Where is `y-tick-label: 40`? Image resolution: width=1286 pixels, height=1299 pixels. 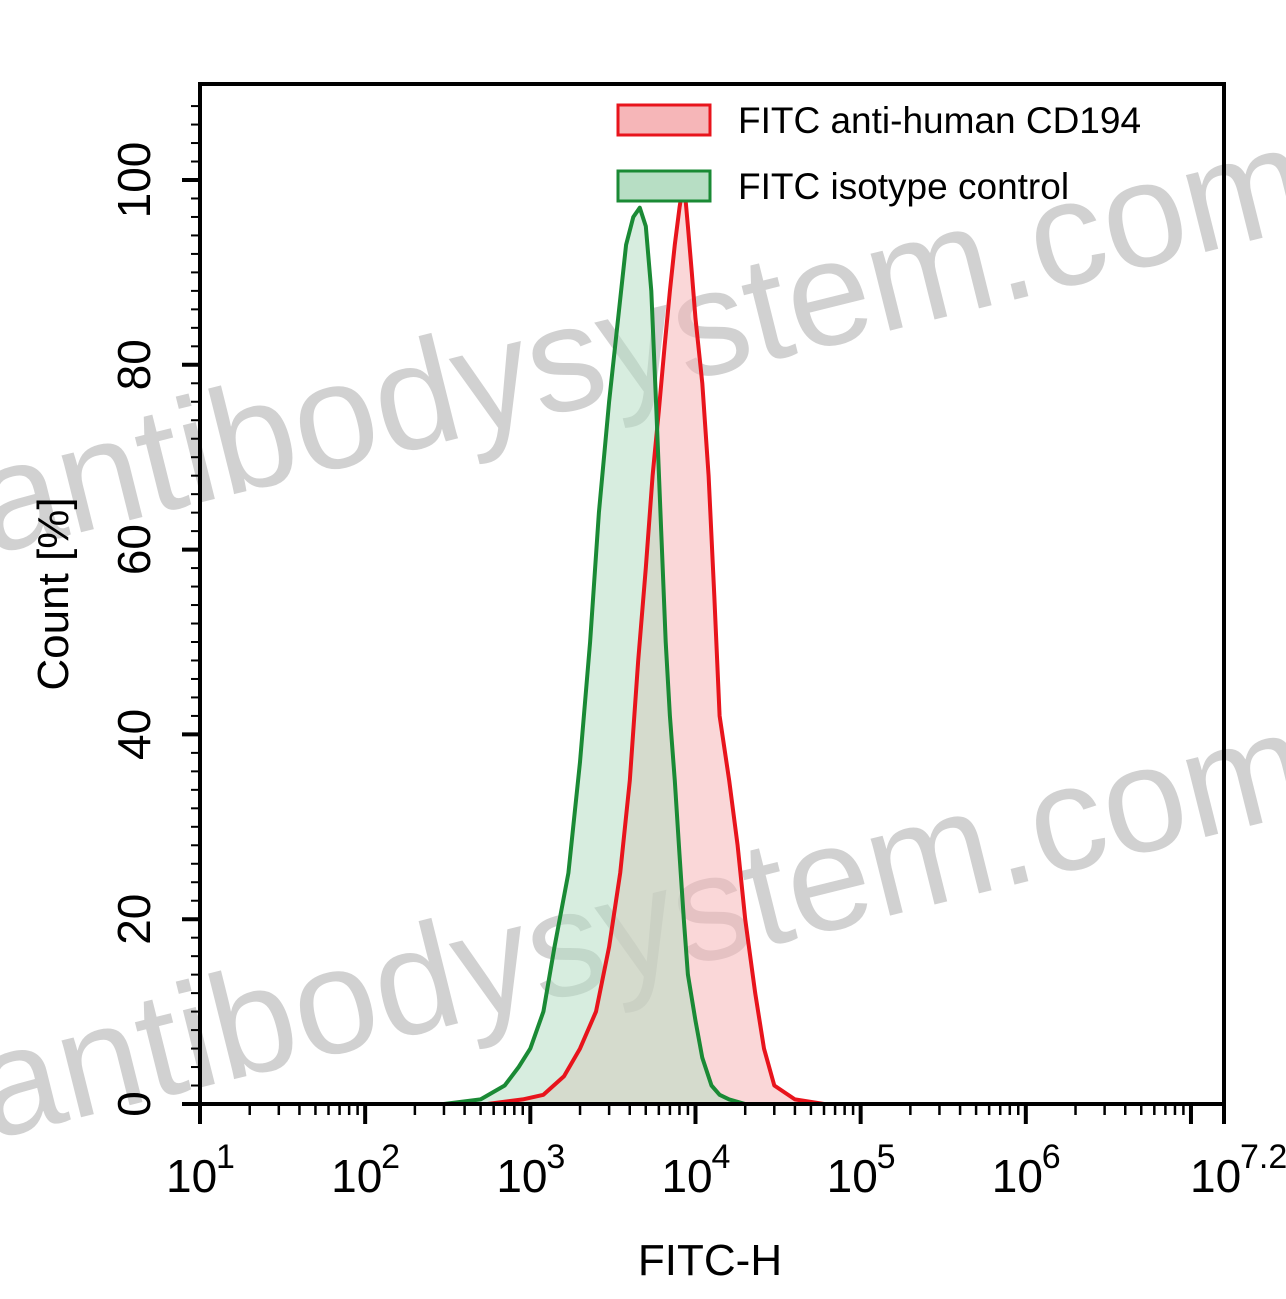
y-tick-label: 40 is located at coordinates (134, 734).